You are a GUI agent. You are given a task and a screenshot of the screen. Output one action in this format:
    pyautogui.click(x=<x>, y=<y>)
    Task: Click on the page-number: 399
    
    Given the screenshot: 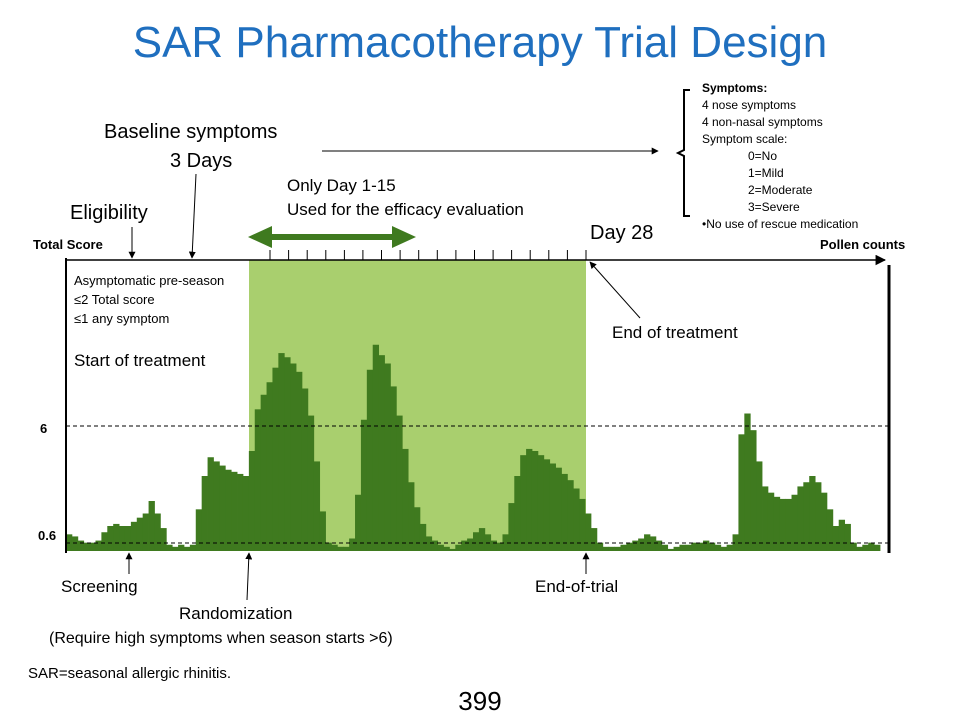 What is the action you would take?
    pyautogui.click(x=480, y=701)
    